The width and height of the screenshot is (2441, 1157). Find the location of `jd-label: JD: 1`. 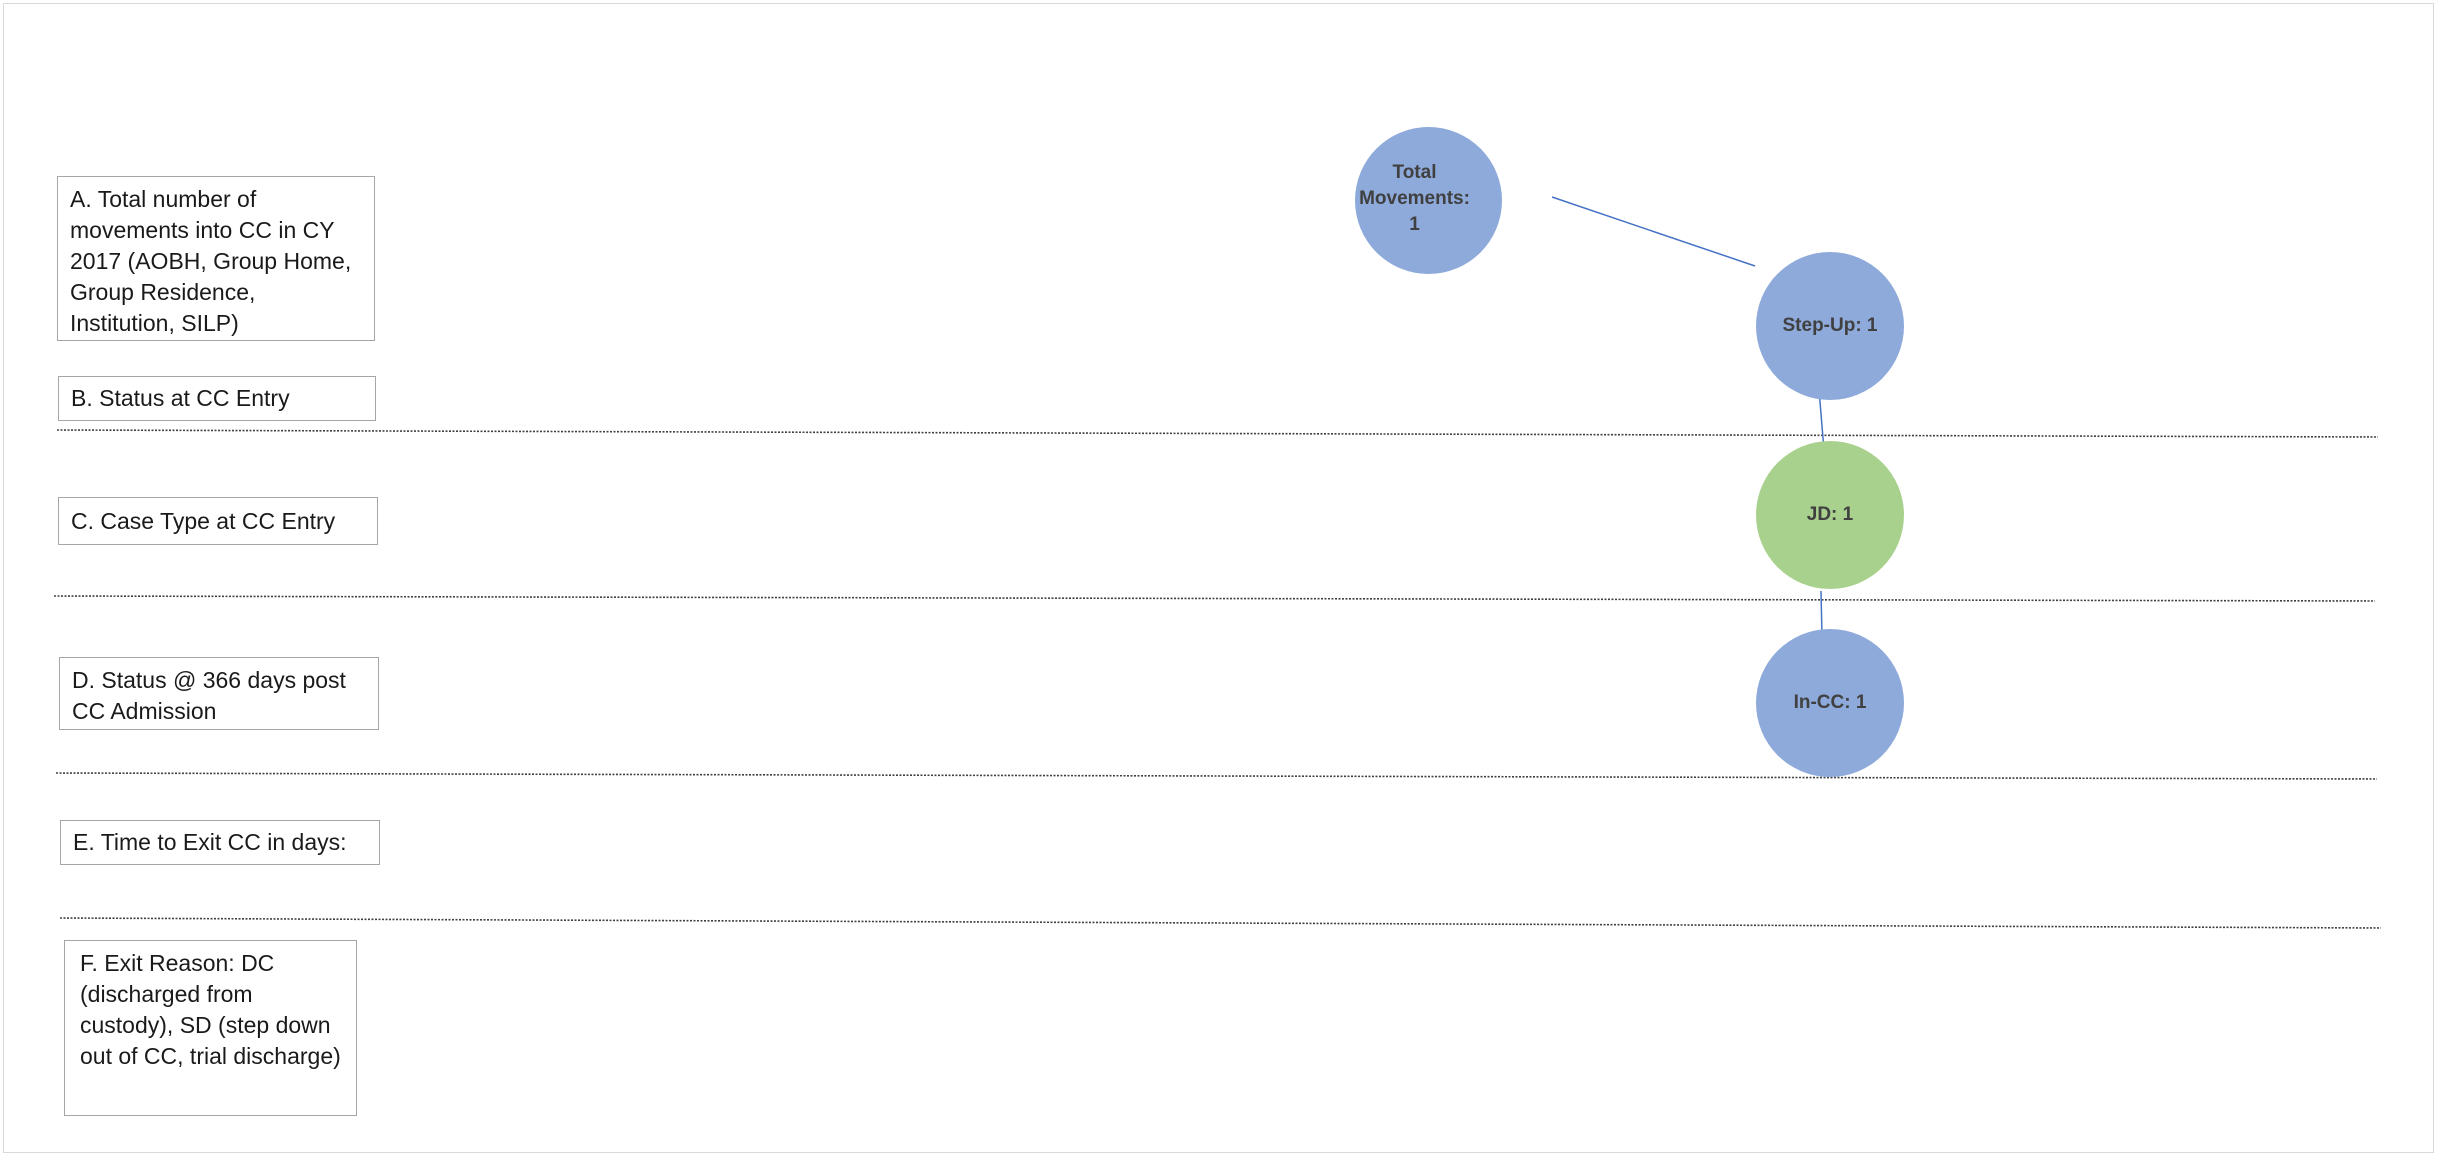

jd-label: JD: 1 is located at coordinates (1830, 514).